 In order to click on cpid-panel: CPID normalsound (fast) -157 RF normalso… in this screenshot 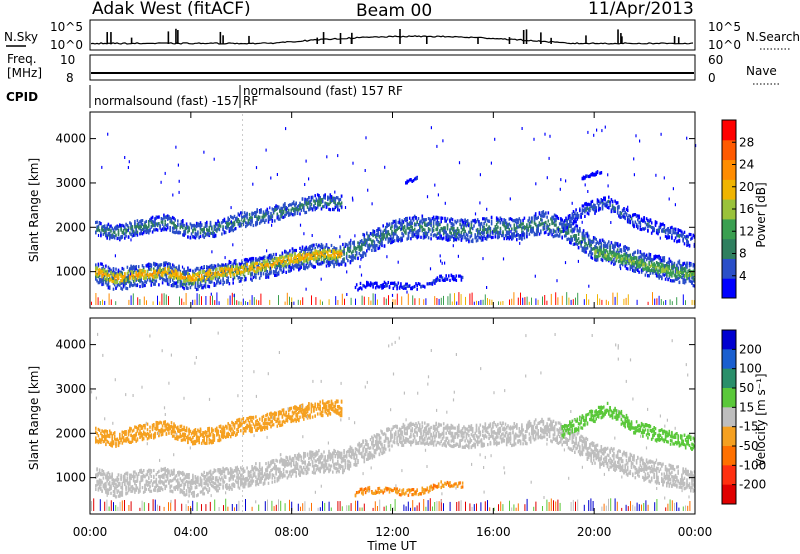, I will do `click(204, 96)`.